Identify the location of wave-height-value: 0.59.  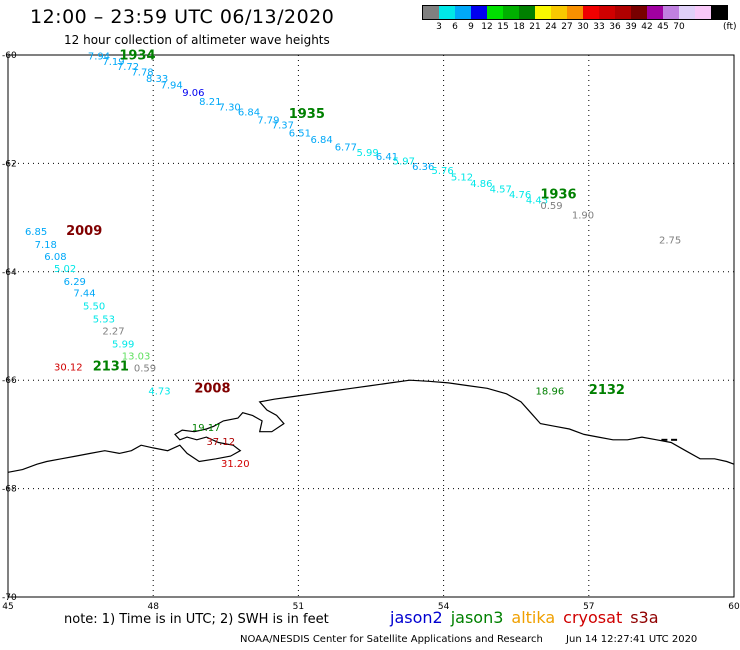
(551, 206).